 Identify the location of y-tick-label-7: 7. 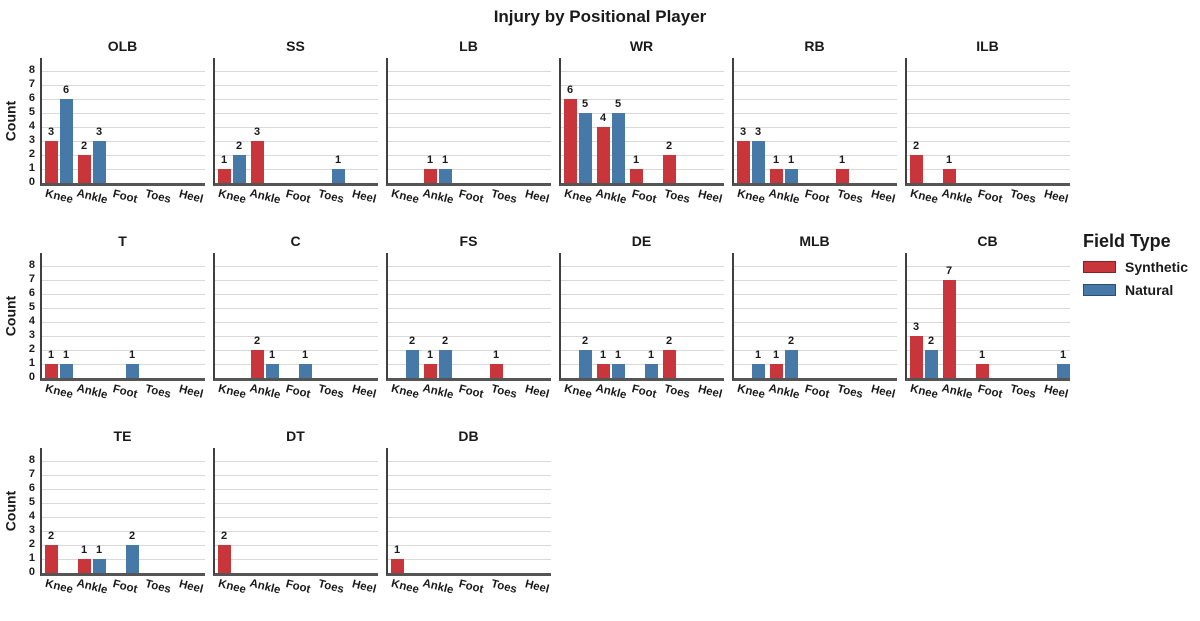
(31, 474).